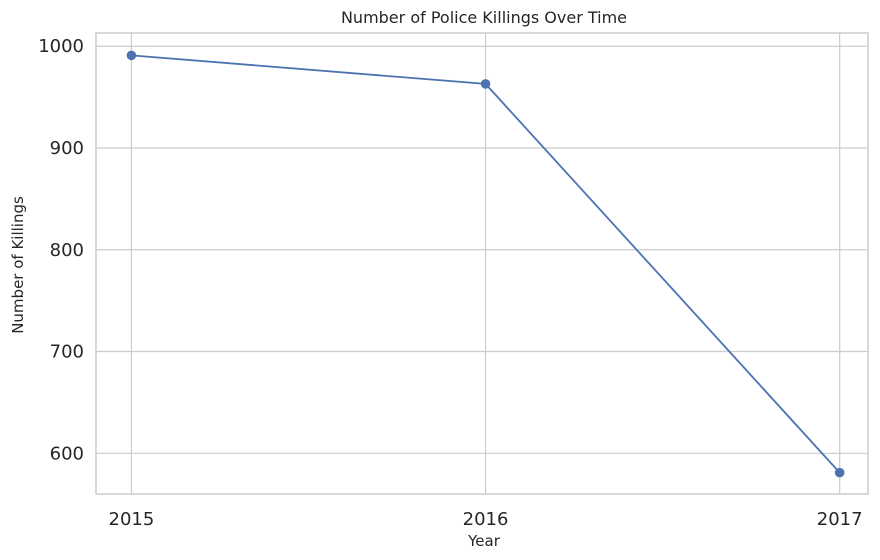 This screenshot has width=880, height=560. I want to click on y-tick-label-1000: 1000, so click(61, 46).